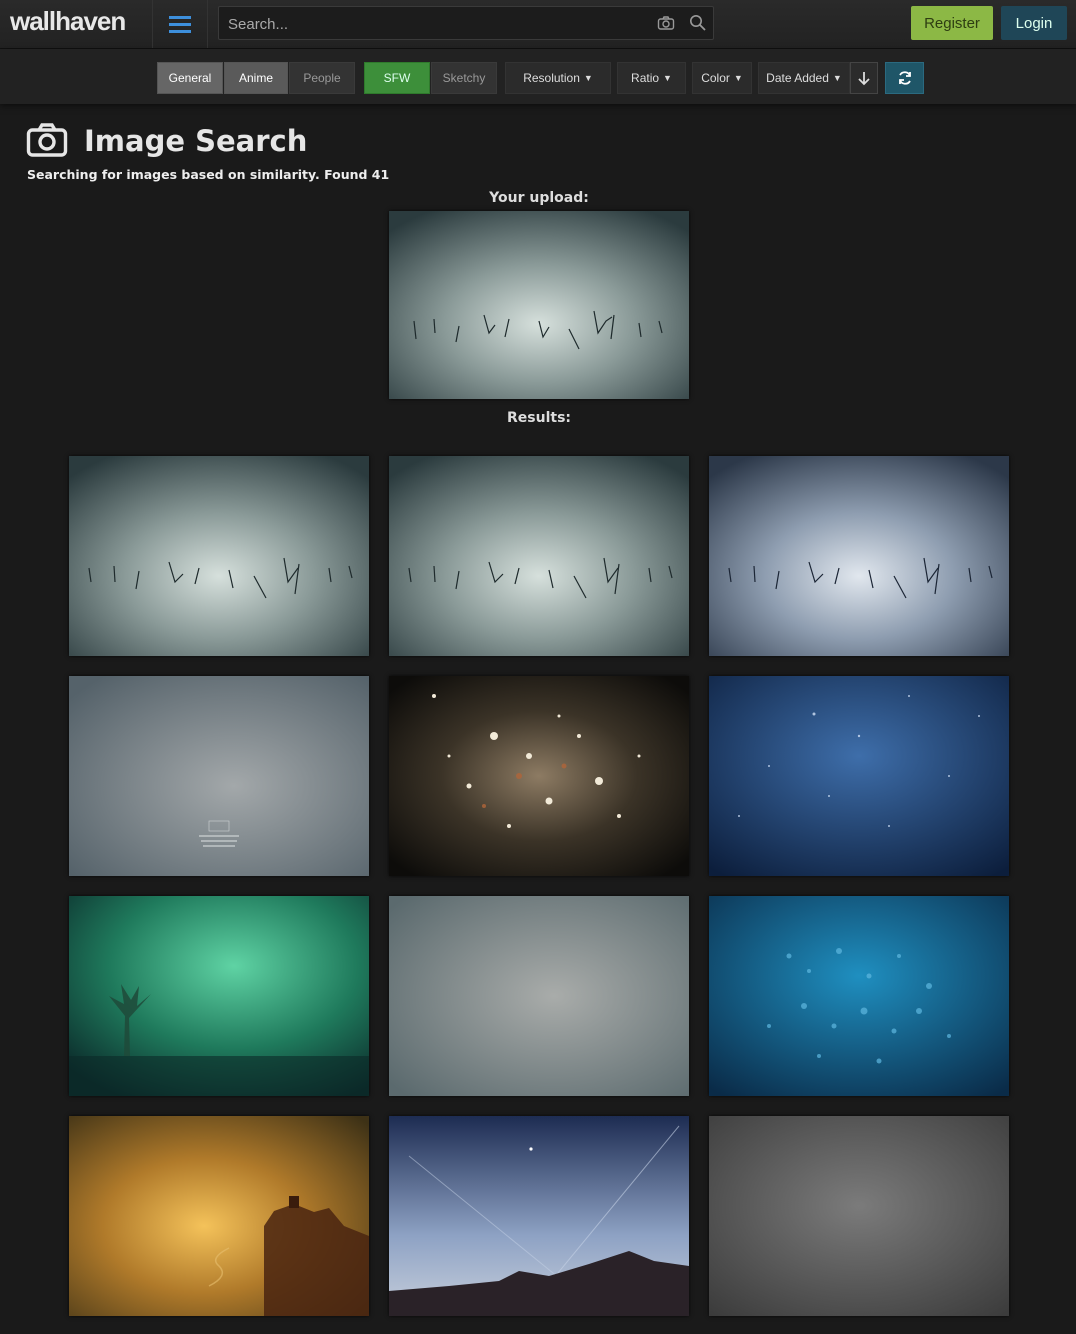 The image size is (1076, 1334). I want to click on register-button: Register, so click(952, 23).